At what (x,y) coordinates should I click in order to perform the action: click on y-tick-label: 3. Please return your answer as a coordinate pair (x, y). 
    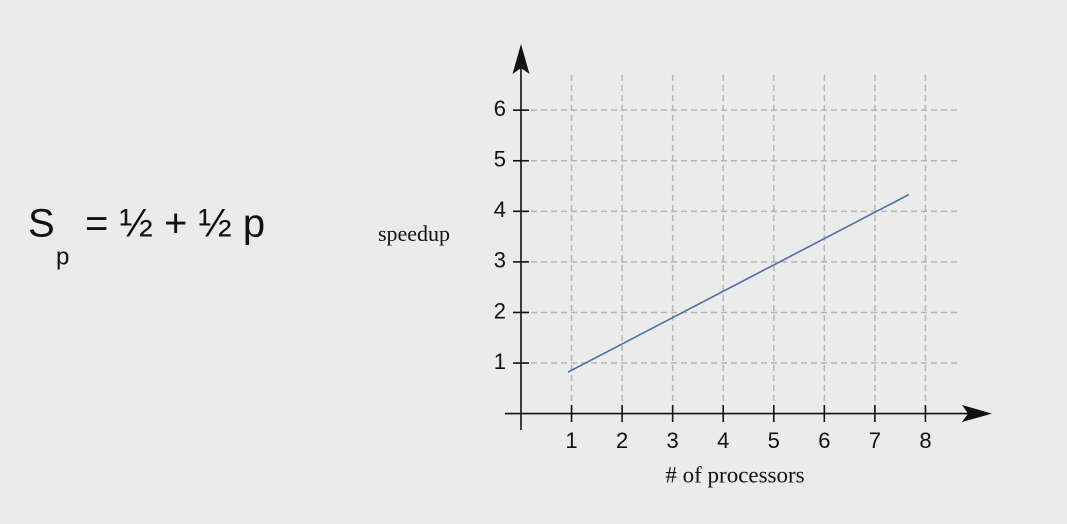
    Looking at the image, I should click on (500, 260).